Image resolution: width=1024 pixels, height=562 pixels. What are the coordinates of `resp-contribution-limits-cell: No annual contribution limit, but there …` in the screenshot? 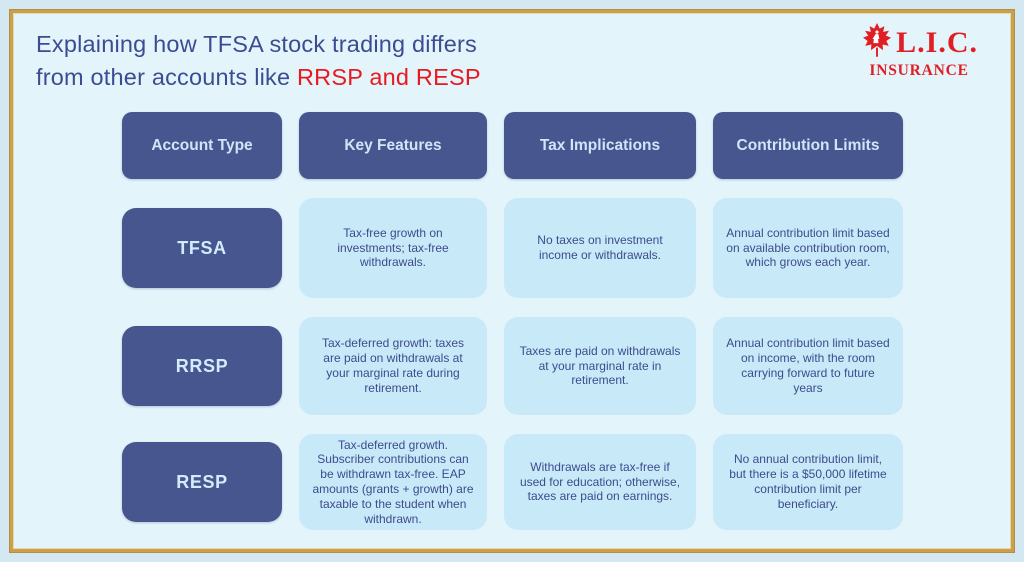 It's located at (808, 482).